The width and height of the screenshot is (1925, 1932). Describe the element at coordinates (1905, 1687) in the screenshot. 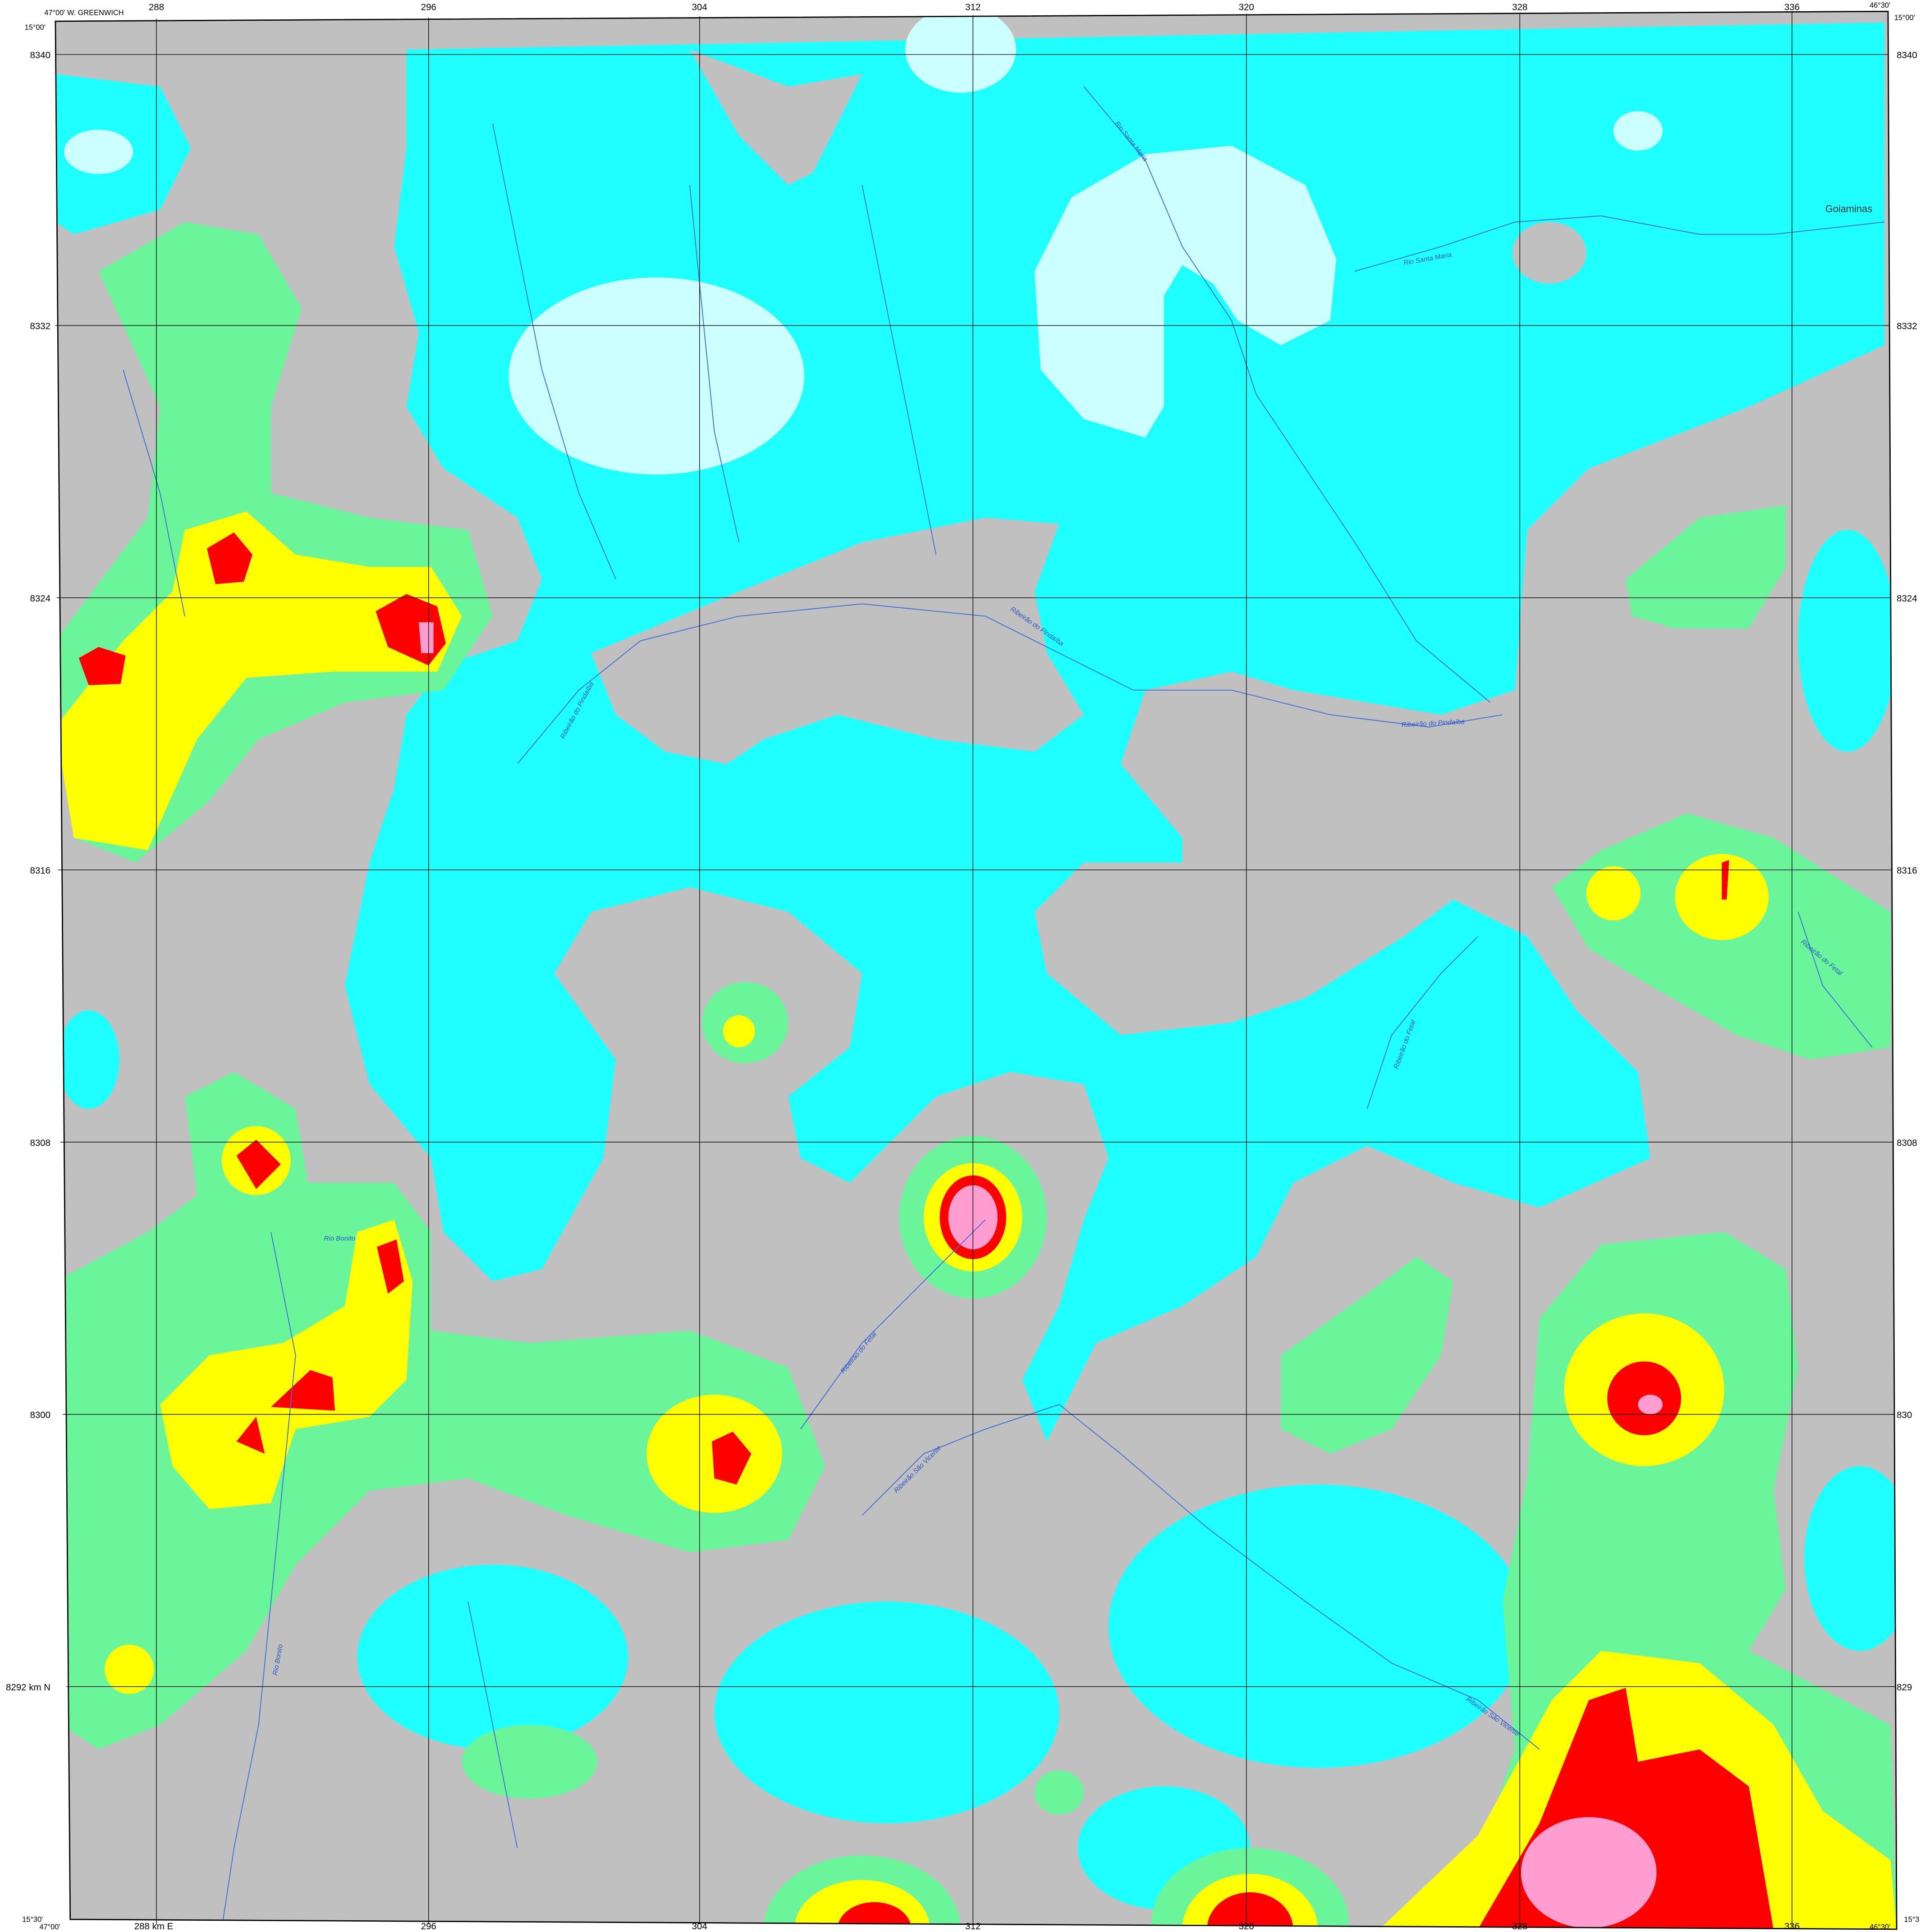

I see `northing-label: 829` at that location.